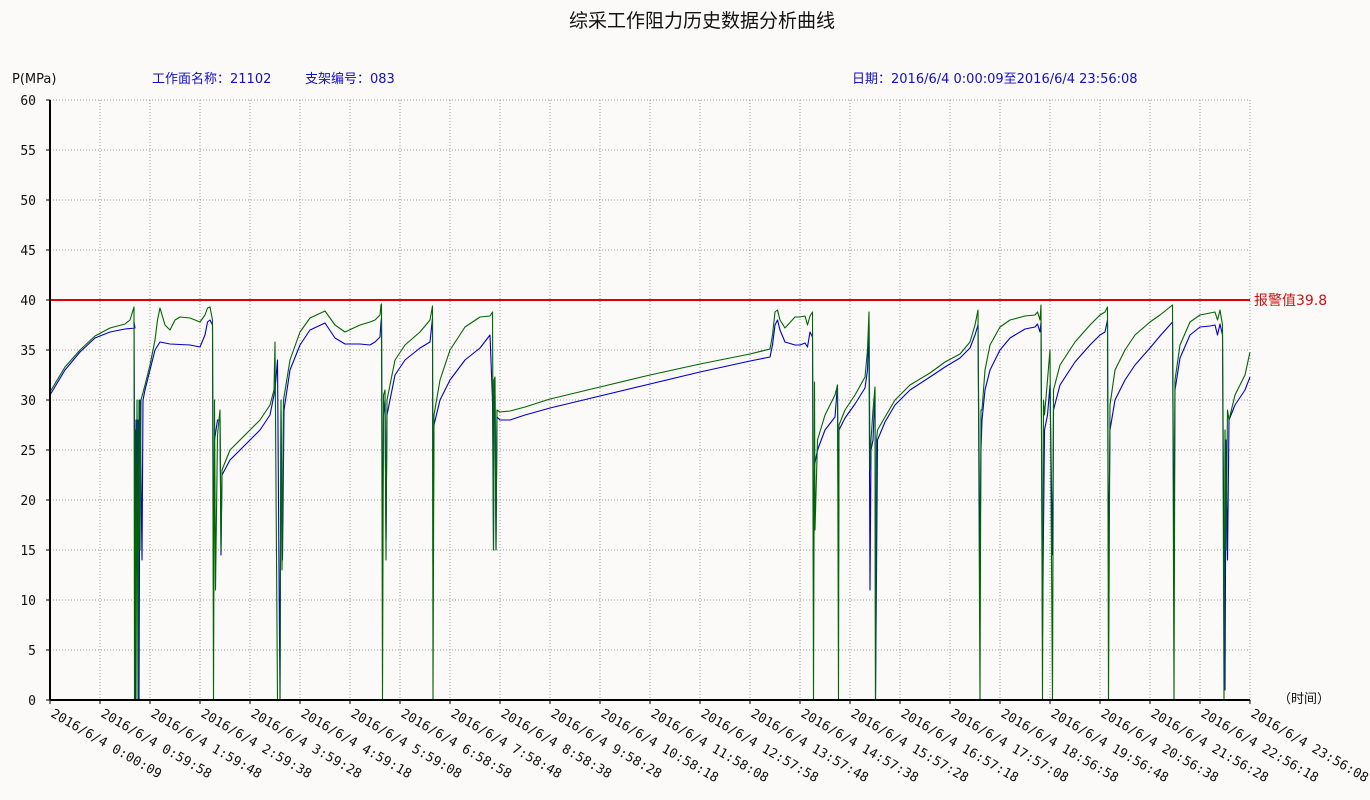 Image resolution: width=1370 pixels, height=800 pixels. What do you see at coordinates (1290, 301) in the screenshot?
I see `alarm-label: 报警值39.8` at bounding box center [1290, 301].